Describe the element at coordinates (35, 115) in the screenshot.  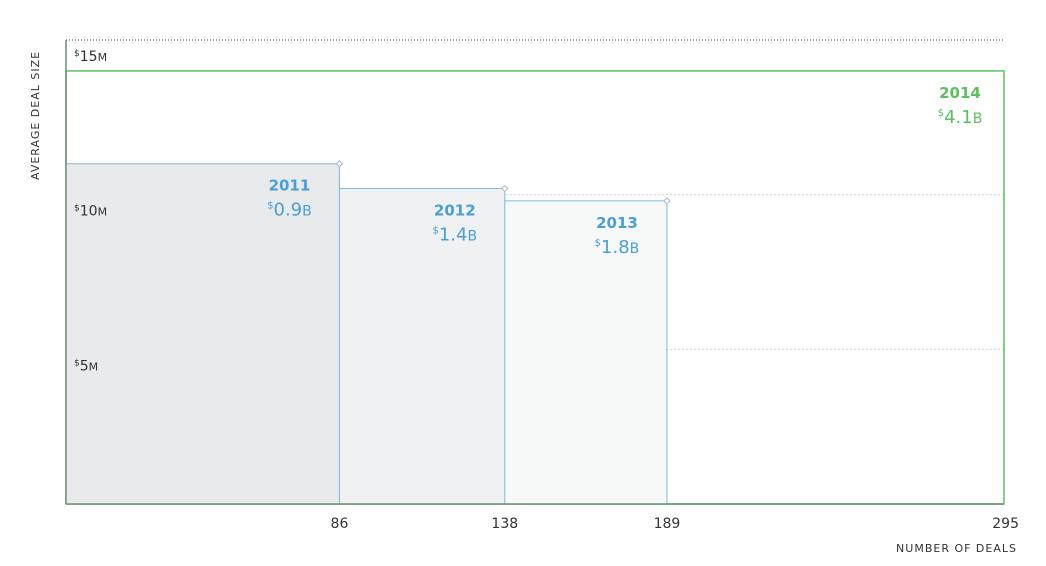
I see `y-axis-label: AVERAGE DEAL SIZE` at that location.